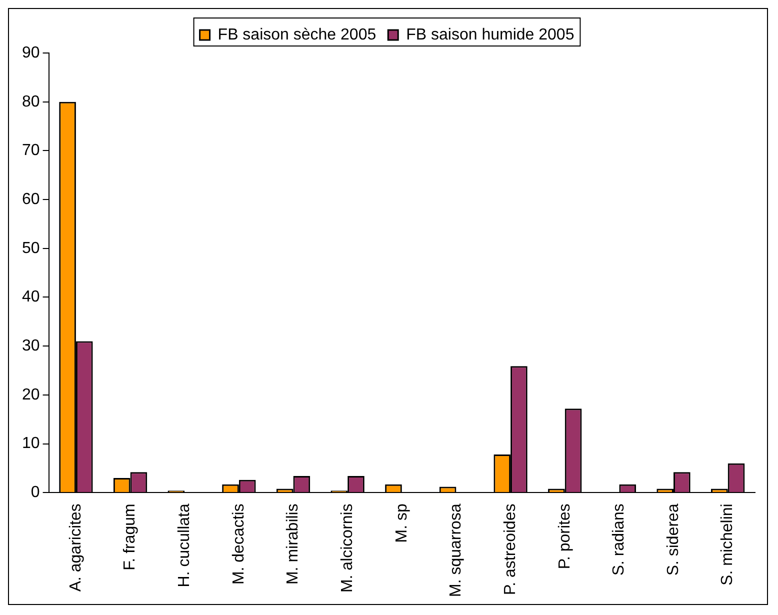 The width and height of the screenshot is (778, 615). What do you see at coordinates (31, 53) in the screenshot?
I see `y-tick-label: 90` at bounding box center [31, 53].